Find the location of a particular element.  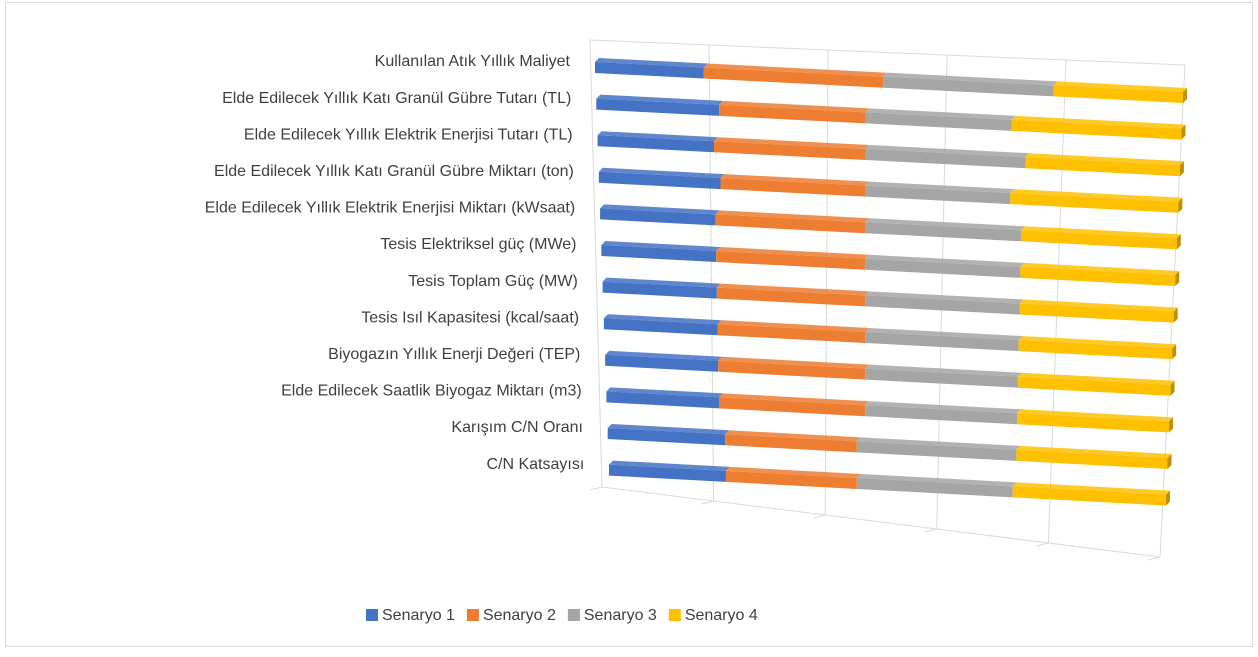

category-label: Tesis Elektriksel güç (MWe) is located at coordinates (478, 244).